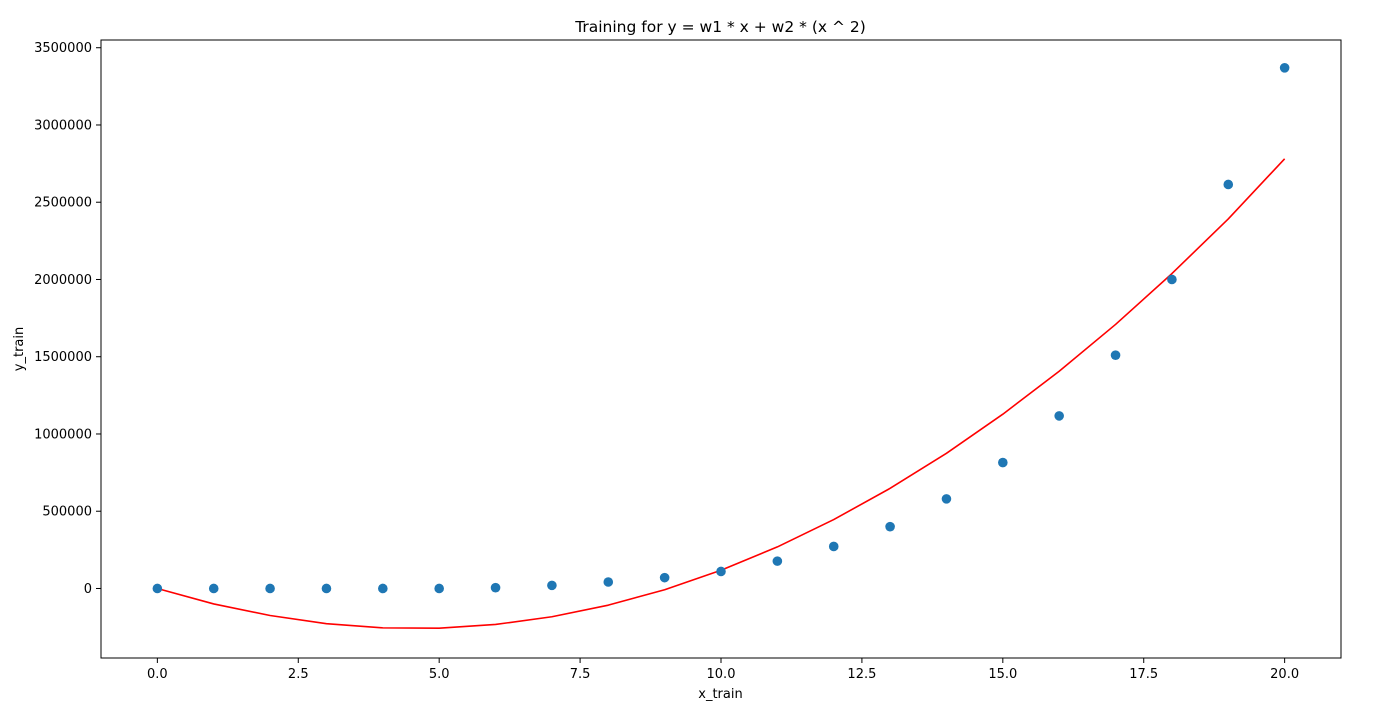 The width and height of the screenshot is (1381, 712). Describe the element at coordinates (67, 512) in the screenshot. I see `y-tick-label: 500000` at that location.